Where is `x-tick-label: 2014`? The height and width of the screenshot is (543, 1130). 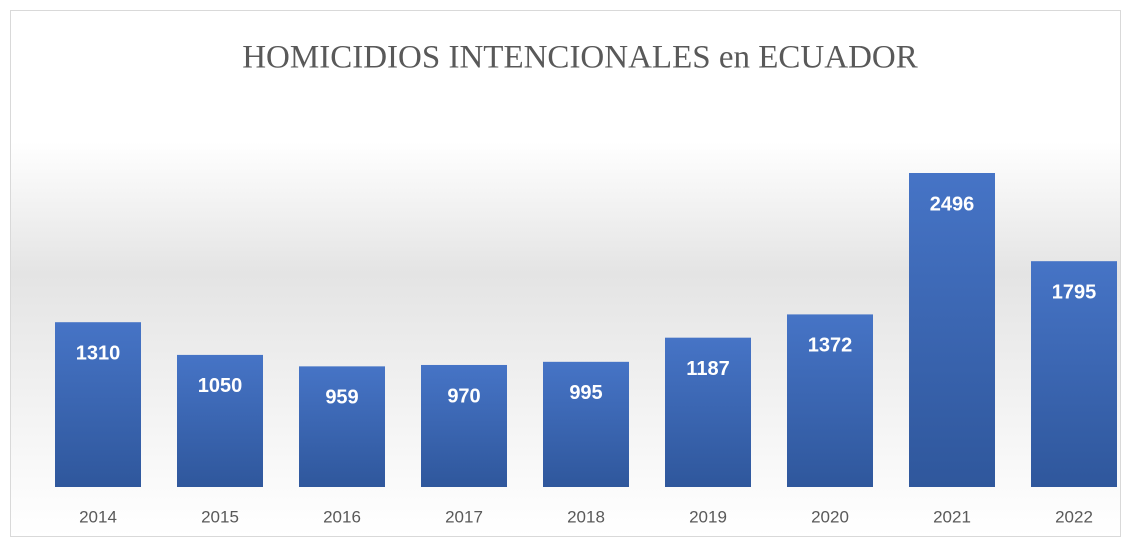 x-tick-label: 2014 is located at coordinates (98, 516).